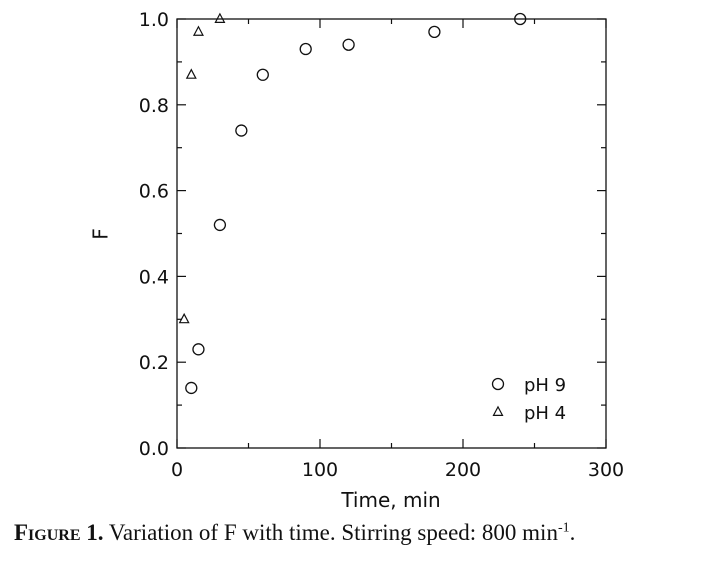  I want to click on legend-label: pH 9, so click(545, 385).